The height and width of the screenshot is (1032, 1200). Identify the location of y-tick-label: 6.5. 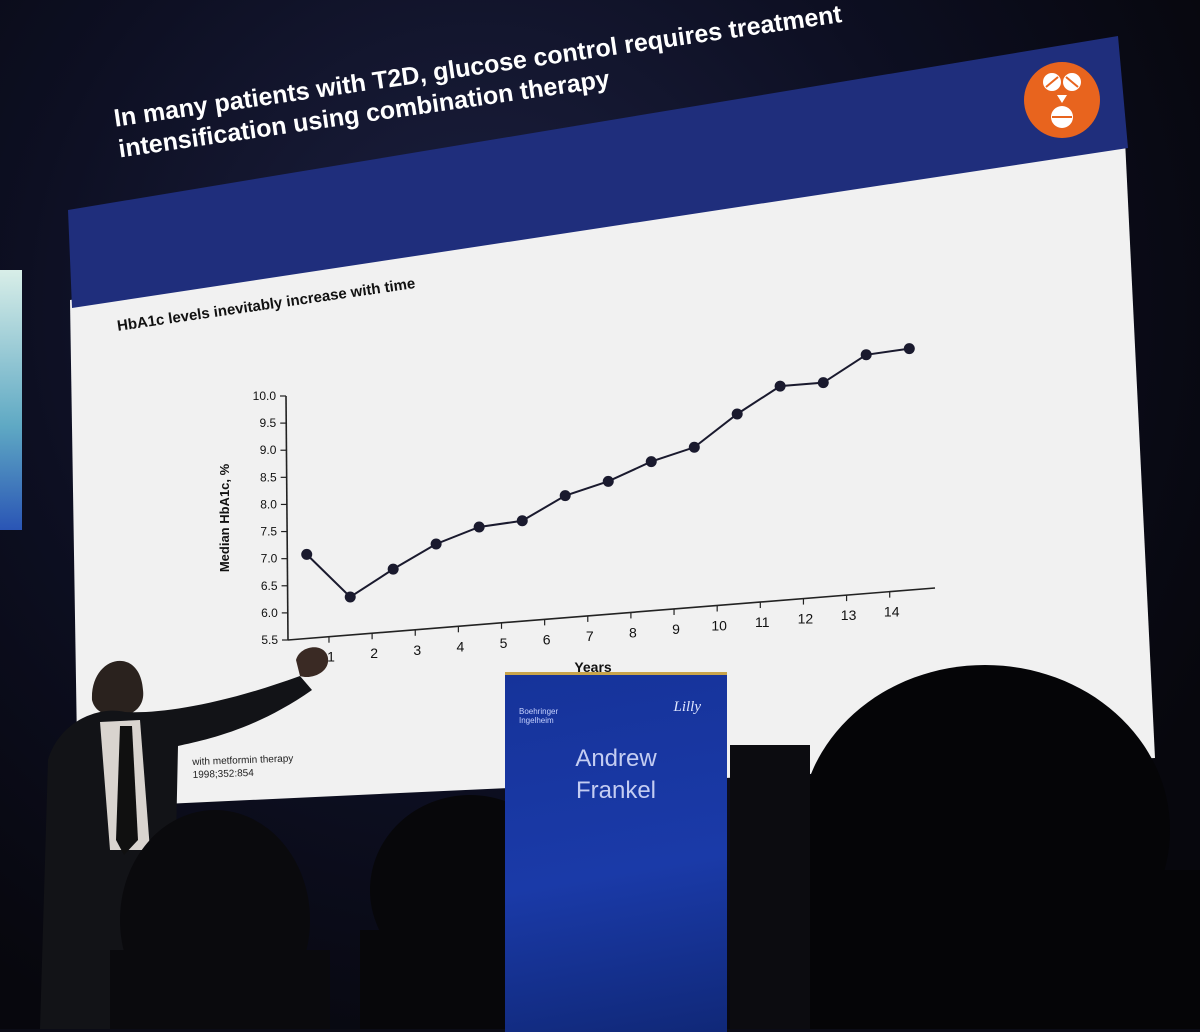
(269, 586).